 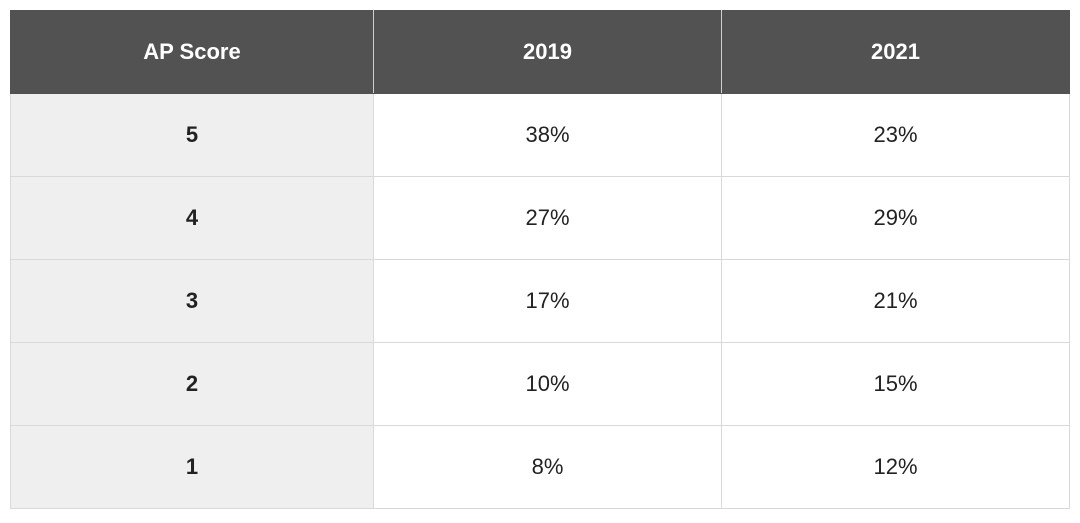 What do you see at coordinates (895, 467) in the screenshot?
I see `percent-cell: 12%` at bounding box center [895, 467].